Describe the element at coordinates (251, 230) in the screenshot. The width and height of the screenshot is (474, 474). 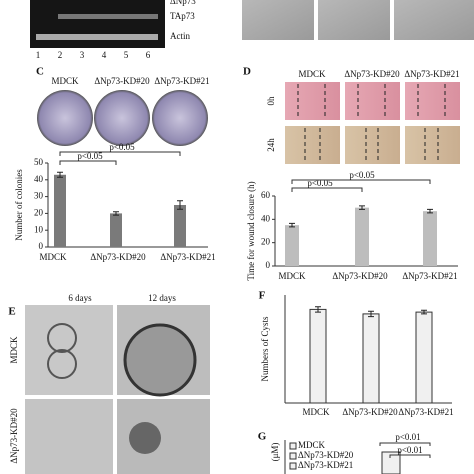
I see `y-label: Time for wound closure (h)` at that location.